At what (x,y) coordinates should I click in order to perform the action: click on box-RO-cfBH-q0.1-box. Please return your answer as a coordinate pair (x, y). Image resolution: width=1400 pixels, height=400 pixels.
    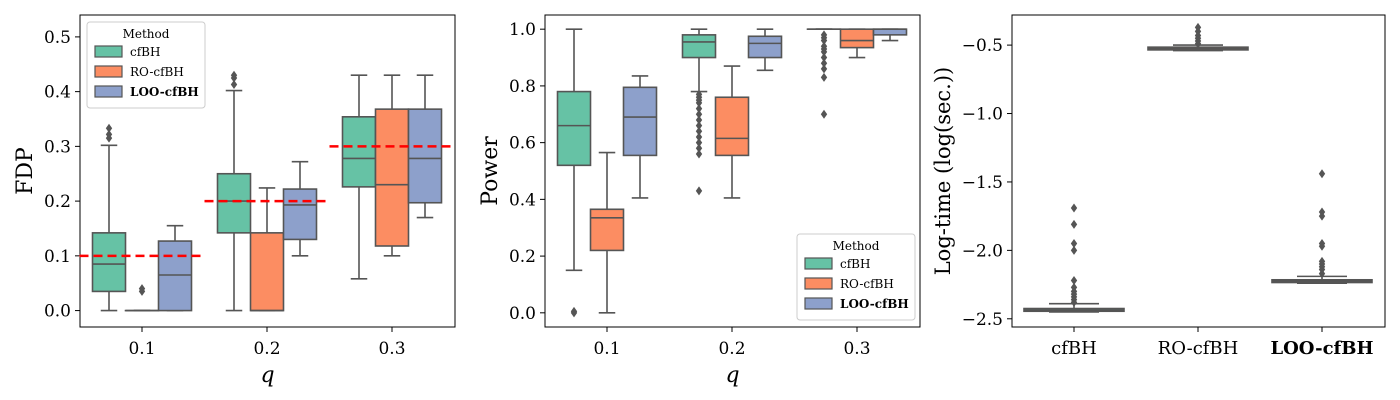
    Looking at the image, I should click on (607, 230).